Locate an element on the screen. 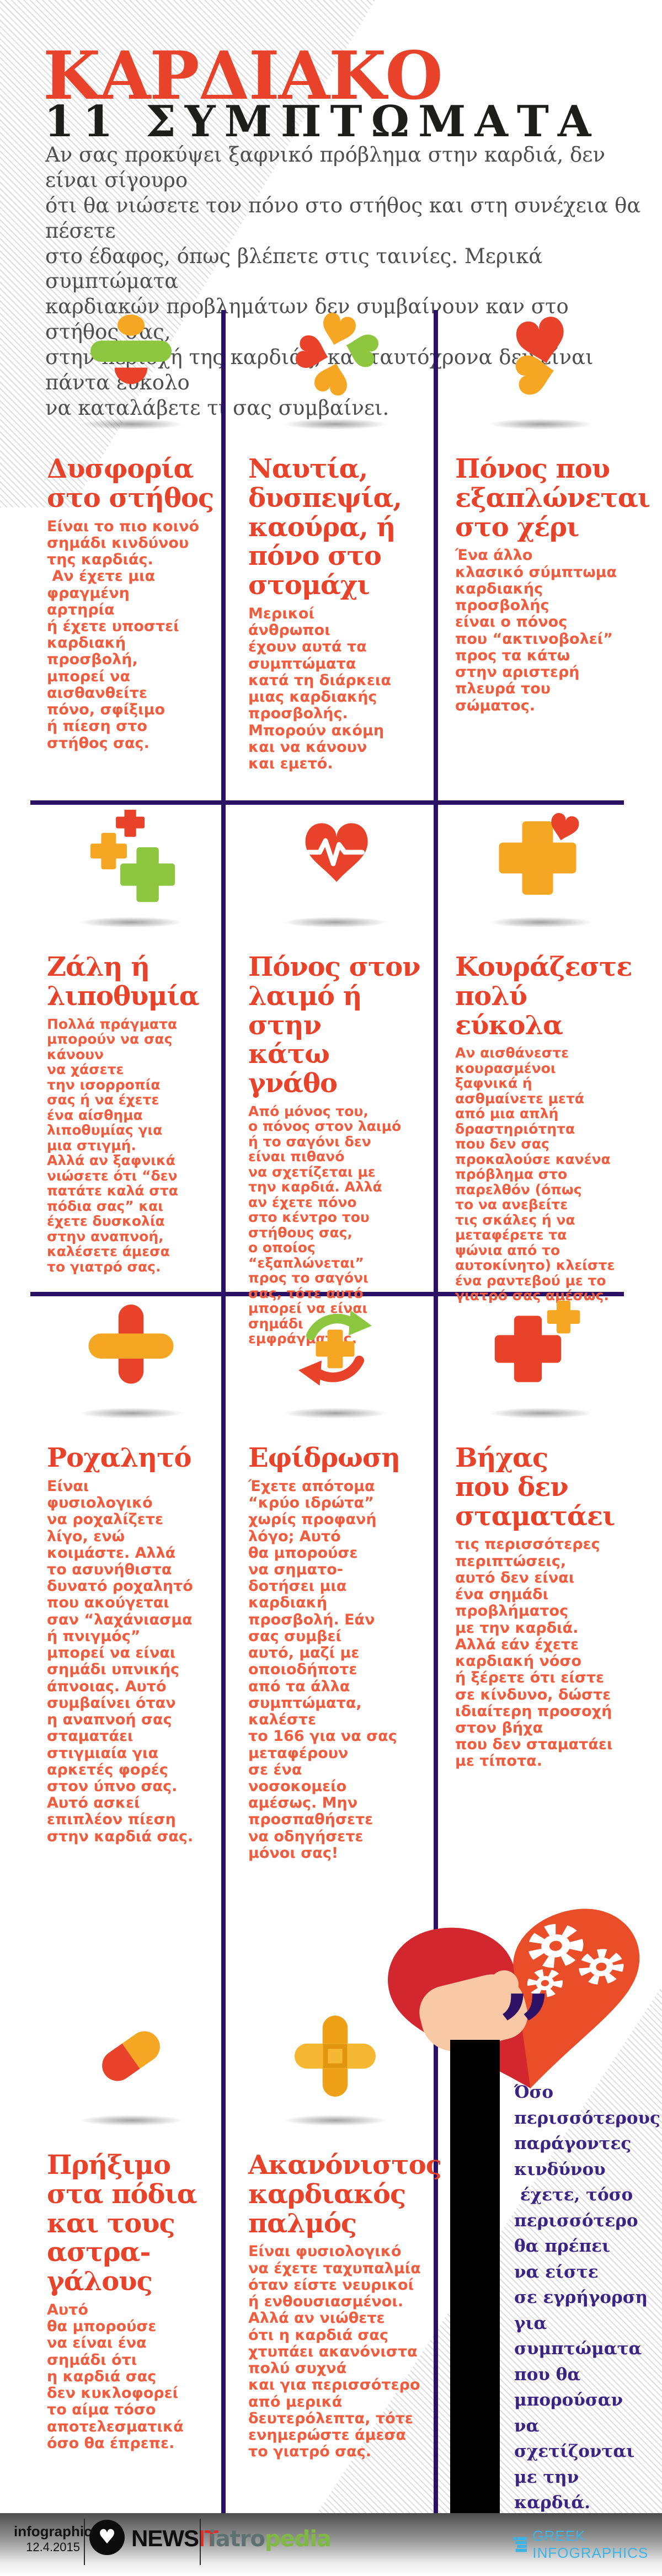 This screenshot has height=2576, width=662. newsit-logo: NEWSIT is located at coordinates (174, 2538).